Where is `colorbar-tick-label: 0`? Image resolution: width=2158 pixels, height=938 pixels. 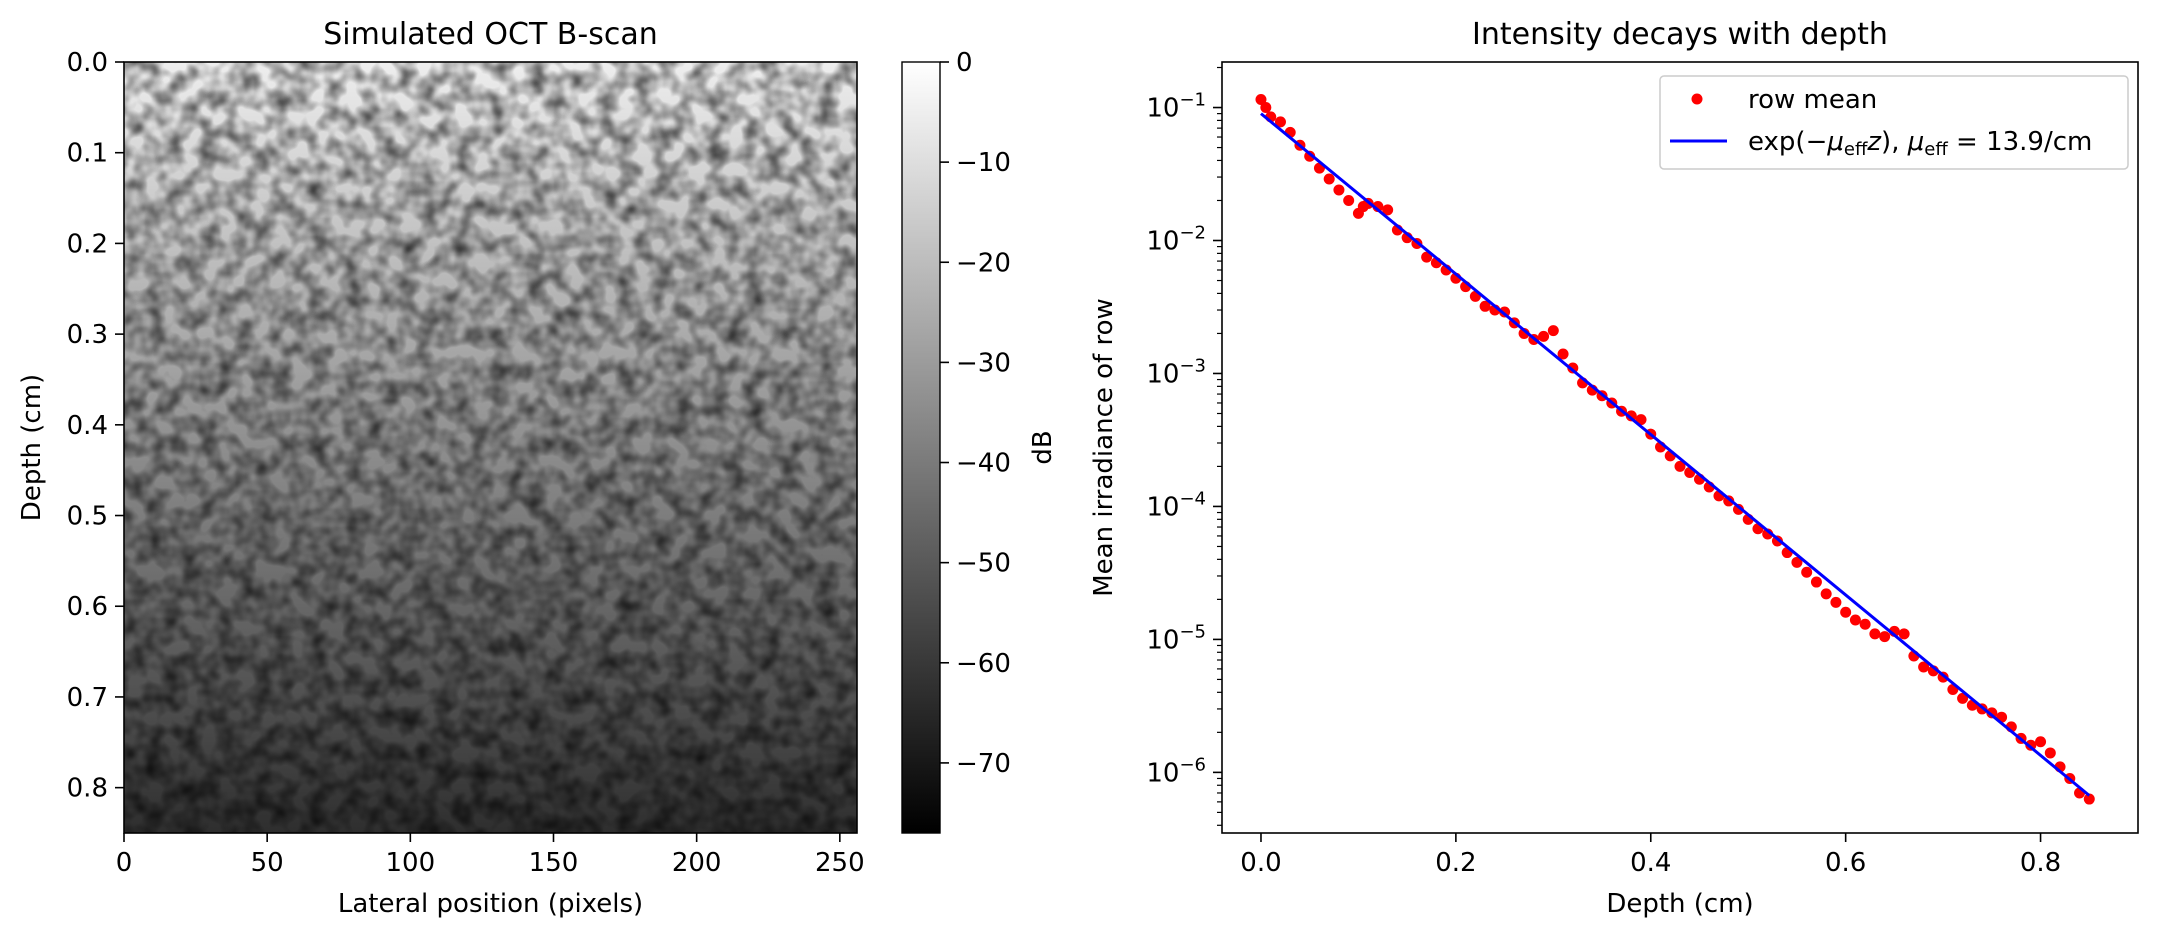 colorbar-tick-label: 0 is located at coordinates (964, 63).